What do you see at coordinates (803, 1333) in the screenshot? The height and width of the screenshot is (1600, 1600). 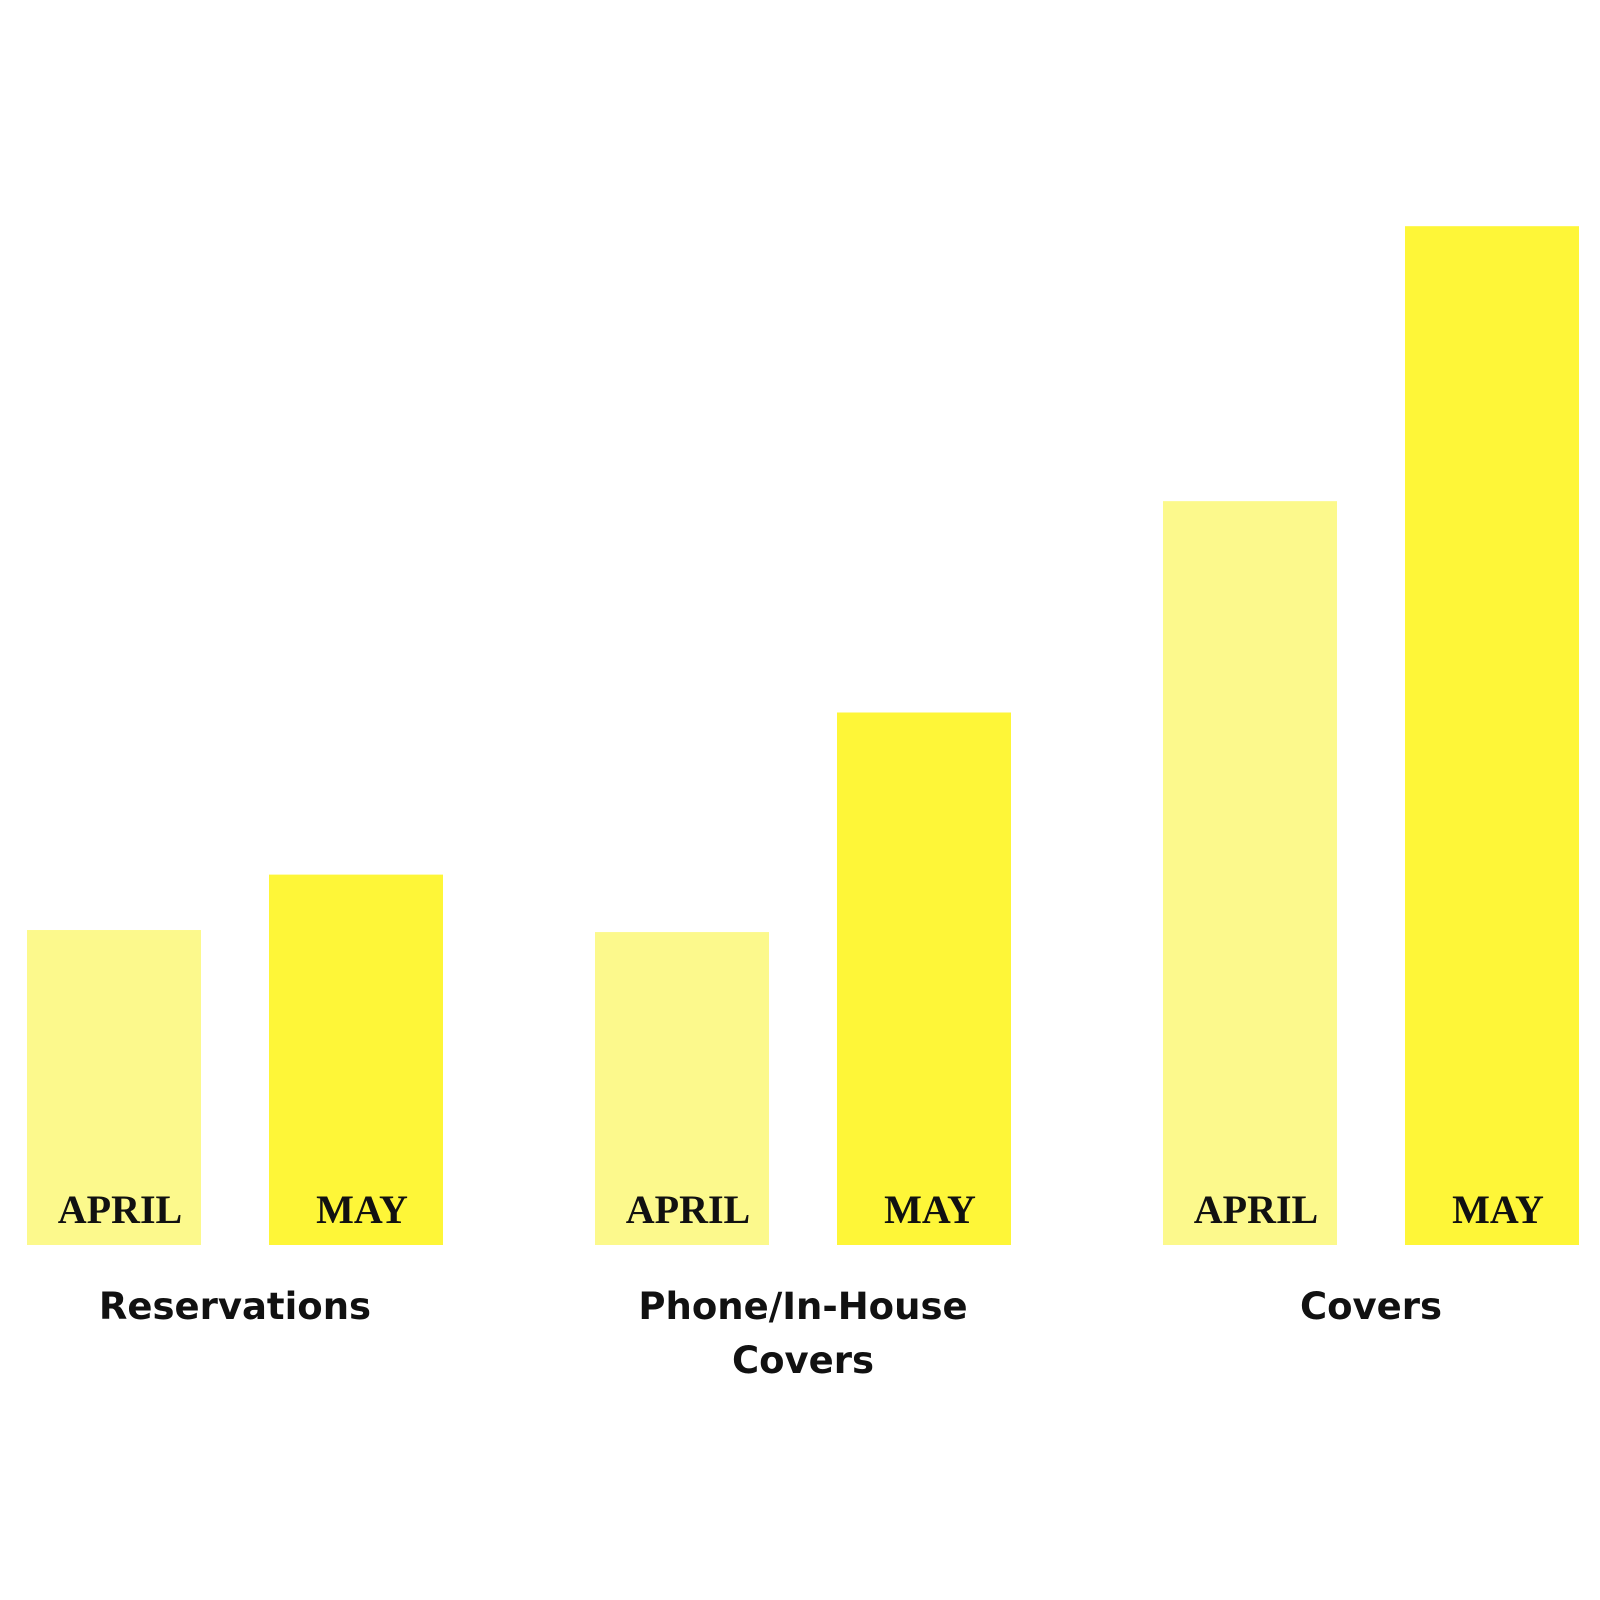 I see `category-label: Phone/In-House Covers` at bounding box center [803, 1333].